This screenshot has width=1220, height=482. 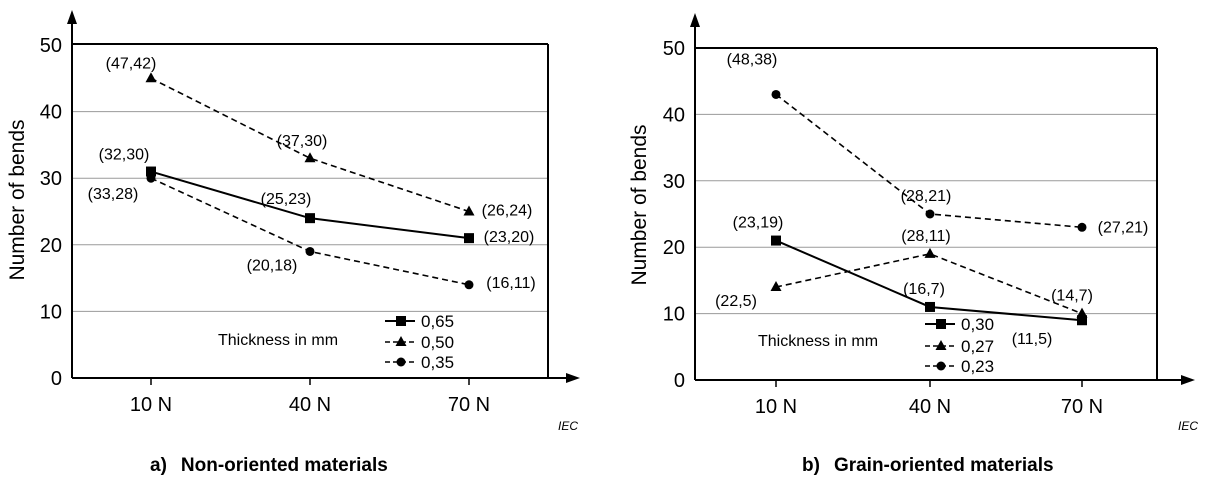 What do you see at coordinates (977, 324) in the screenshot?
I see `legend-label: 0,30` at bounding box center [977, 324].